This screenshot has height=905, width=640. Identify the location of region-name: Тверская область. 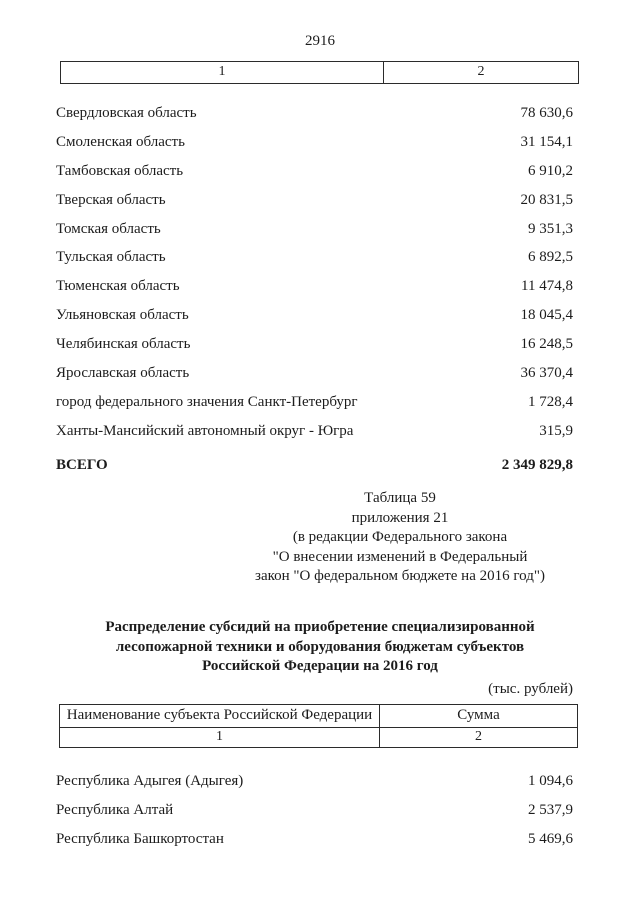
(111, 199).